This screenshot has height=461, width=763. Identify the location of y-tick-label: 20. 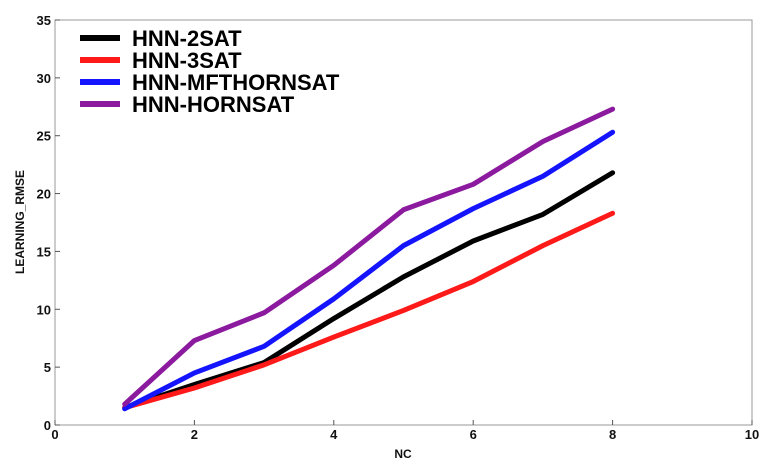
(44, 194).